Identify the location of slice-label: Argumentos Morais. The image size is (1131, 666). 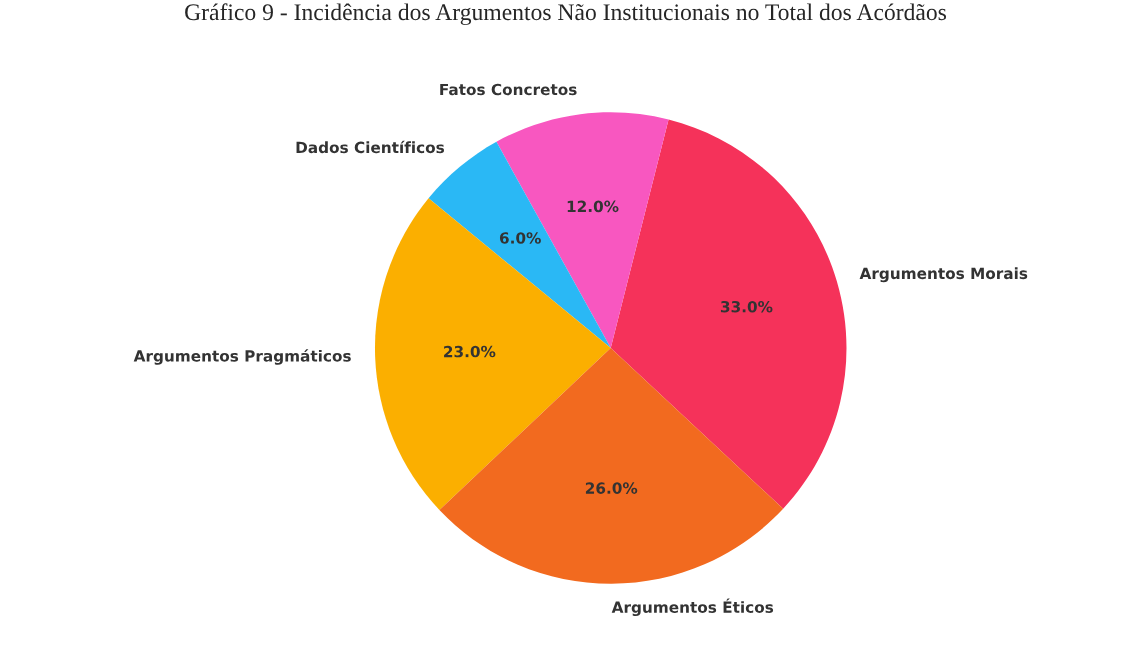
(943, 275).